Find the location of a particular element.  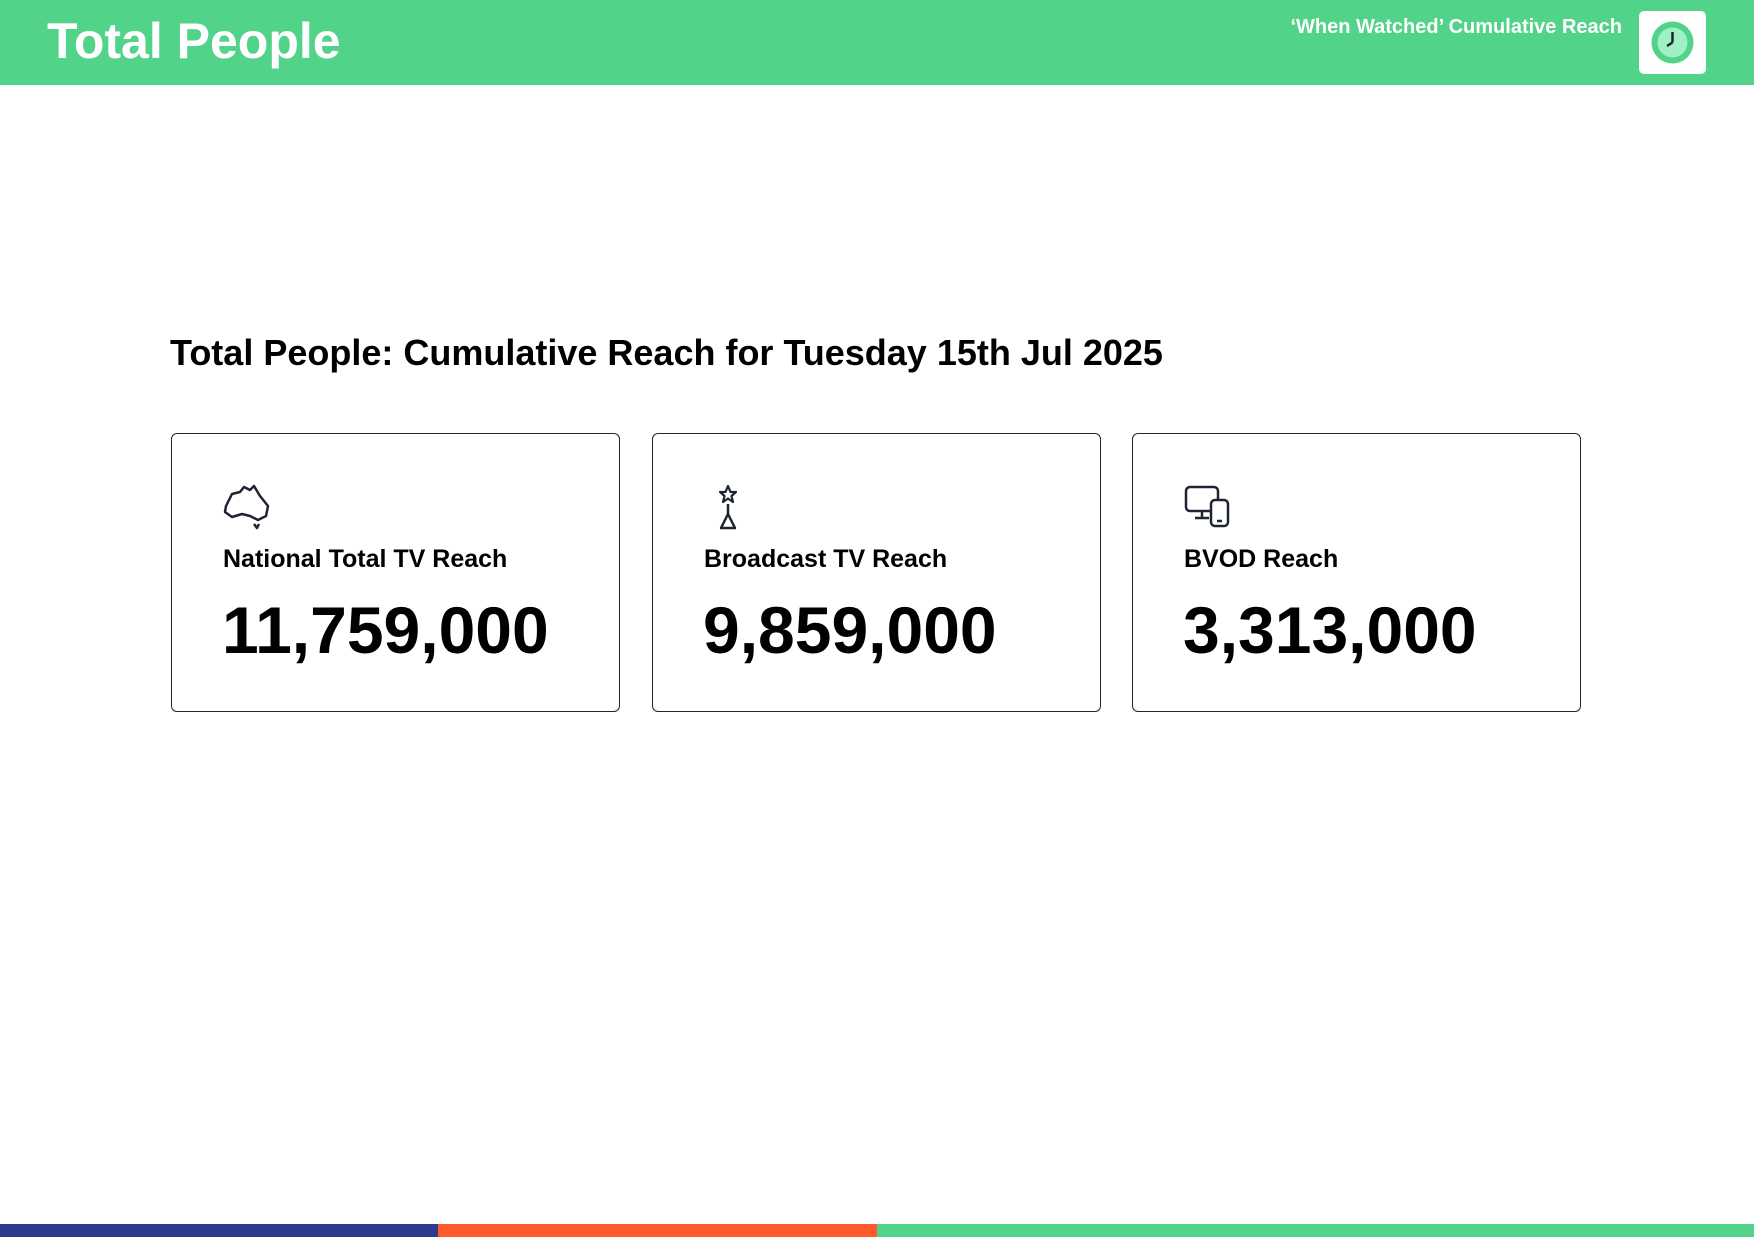

card-value: 11,759,000 is located at coordinates (385, 630).